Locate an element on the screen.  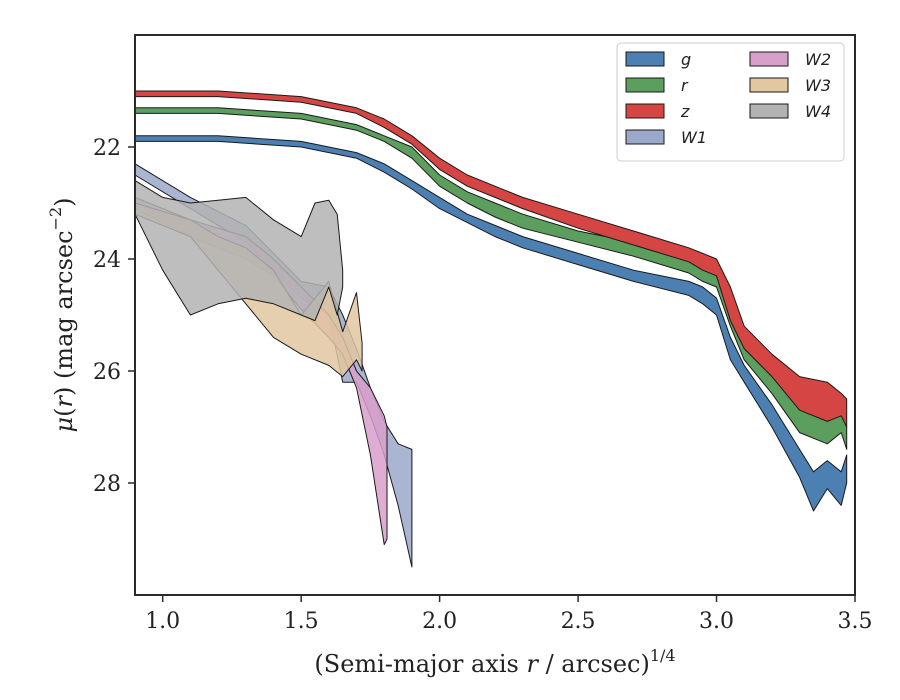
y-tick-label: 24 is located at coordinates (107, 260).